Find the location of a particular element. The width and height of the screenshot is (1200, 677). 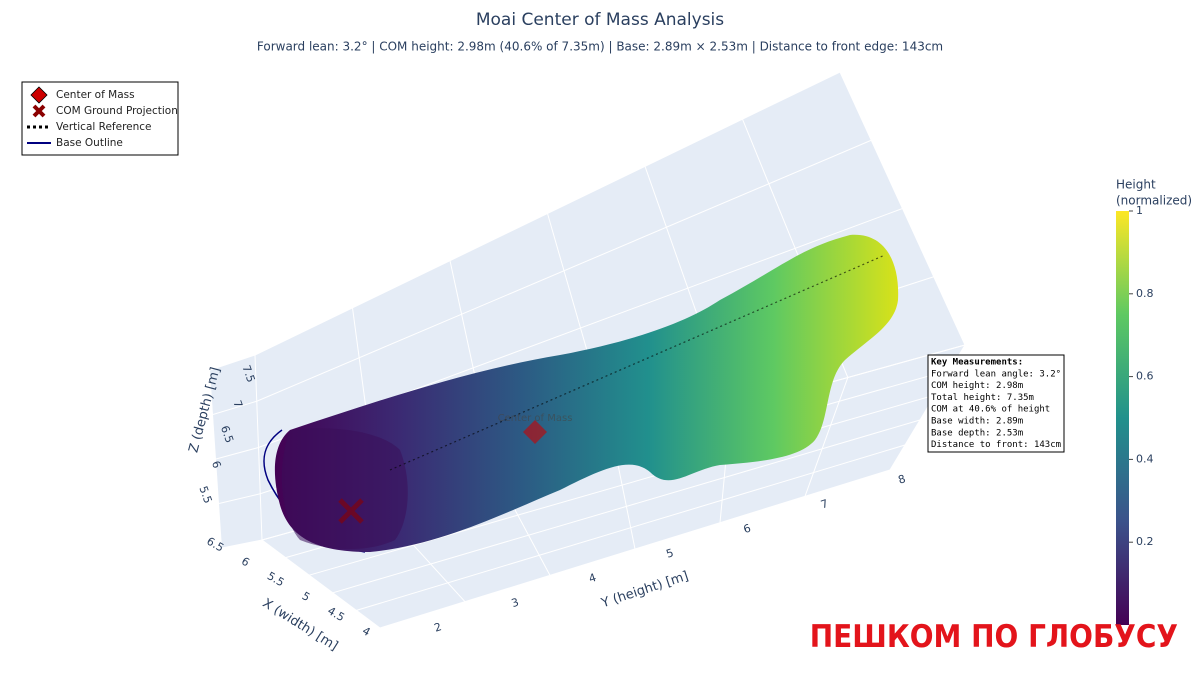

x-tick-label: 4 is located at coordinates (366, 631).